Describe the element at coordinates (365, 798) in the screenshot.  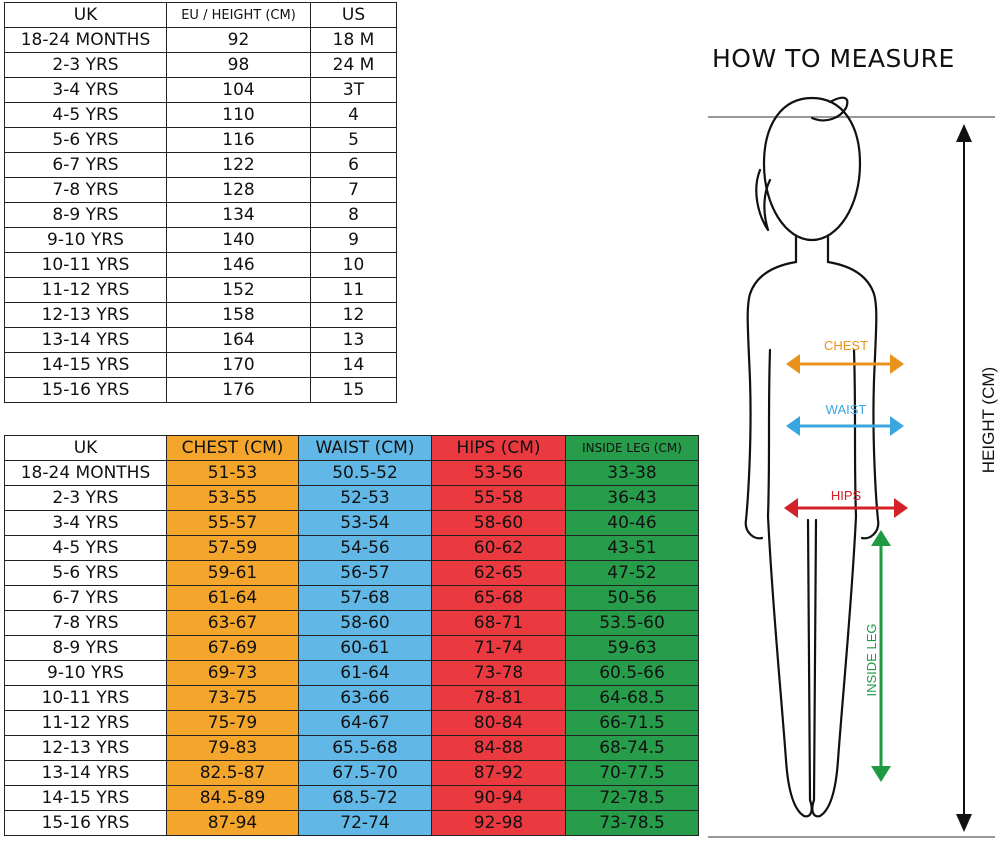
I see `waist-cell: 68.5-72` at that location.